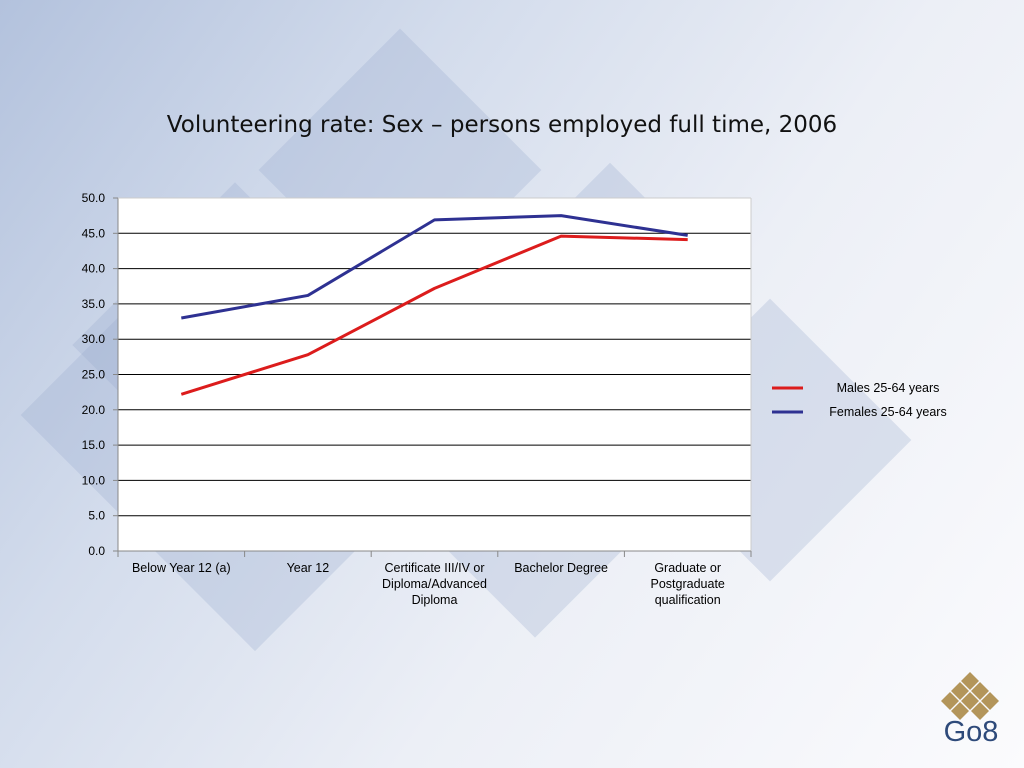  I want to click on series-layer, so click(434, 305).